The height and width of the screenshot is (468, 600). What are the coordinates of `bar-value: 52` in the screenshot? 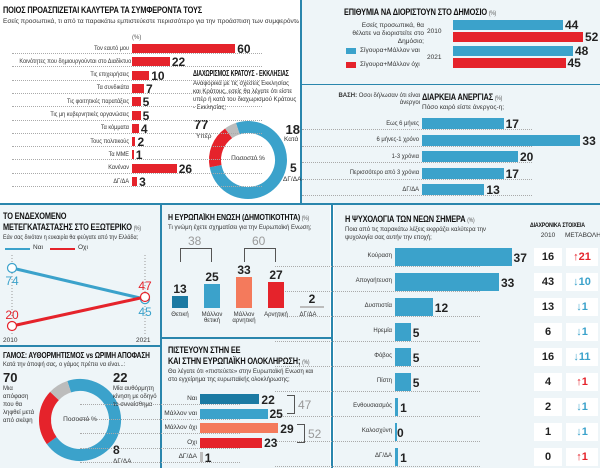 It's located at (592, 37).